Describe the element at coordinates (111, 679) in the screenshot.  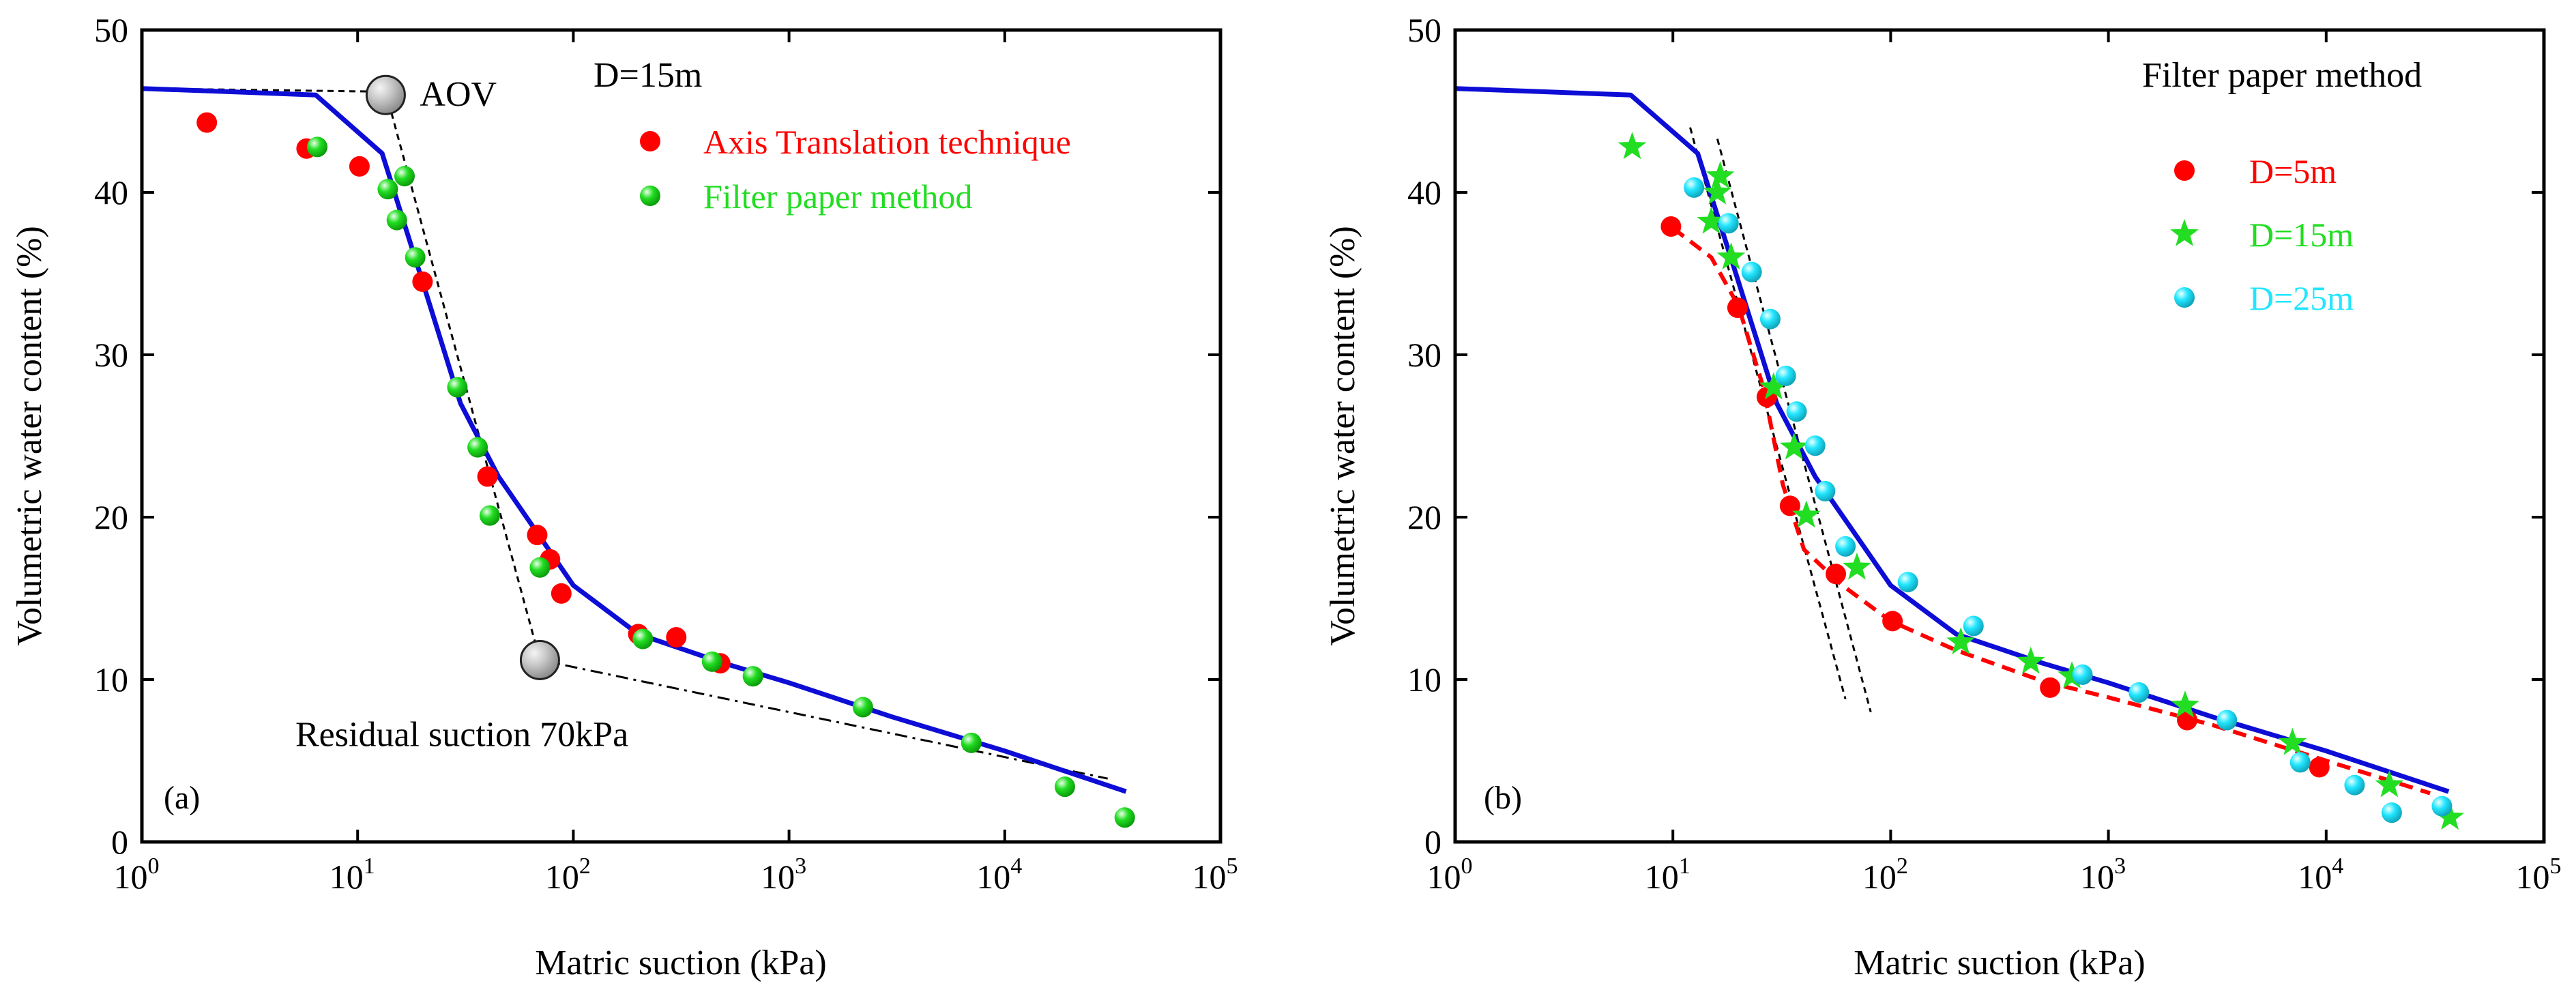
I see `panel-a-y-tick-label: 10` at that location.